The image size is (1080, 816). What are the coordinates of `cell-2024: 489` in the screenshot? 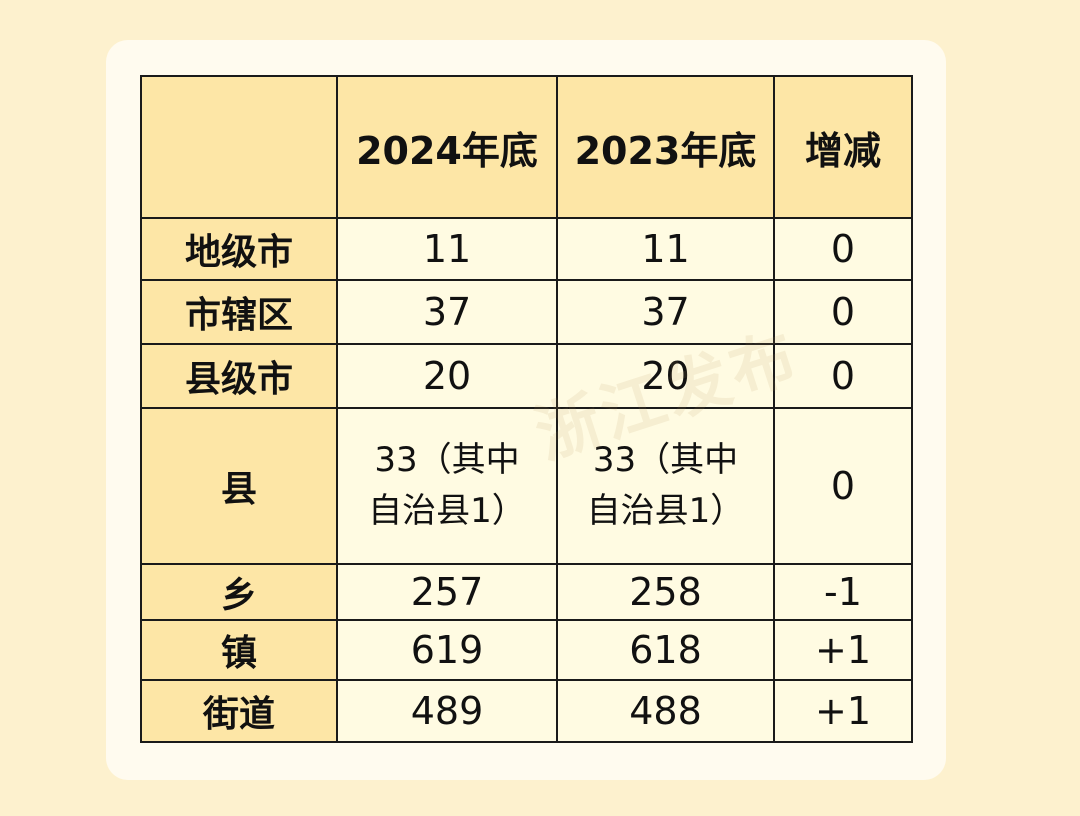 It's located at (447, 711).